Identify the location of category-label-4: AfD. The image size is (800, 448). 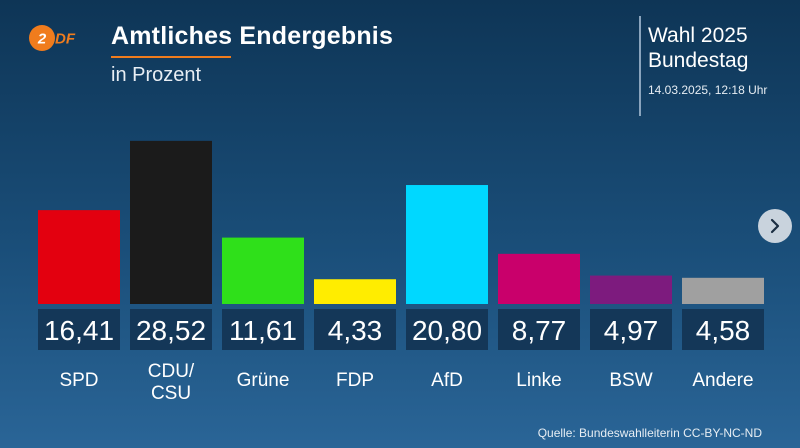
(447, 380).